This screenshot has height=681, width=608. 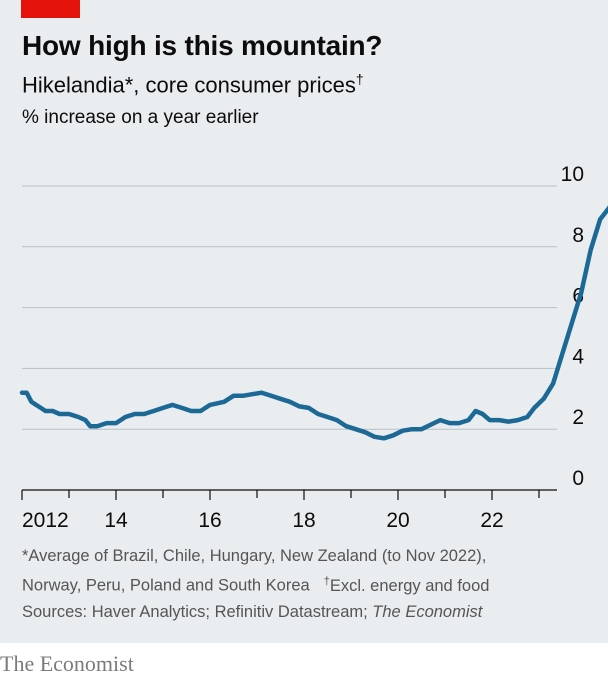 I want to click on x-tick-label-22: 22, so click(x=491, y=520).